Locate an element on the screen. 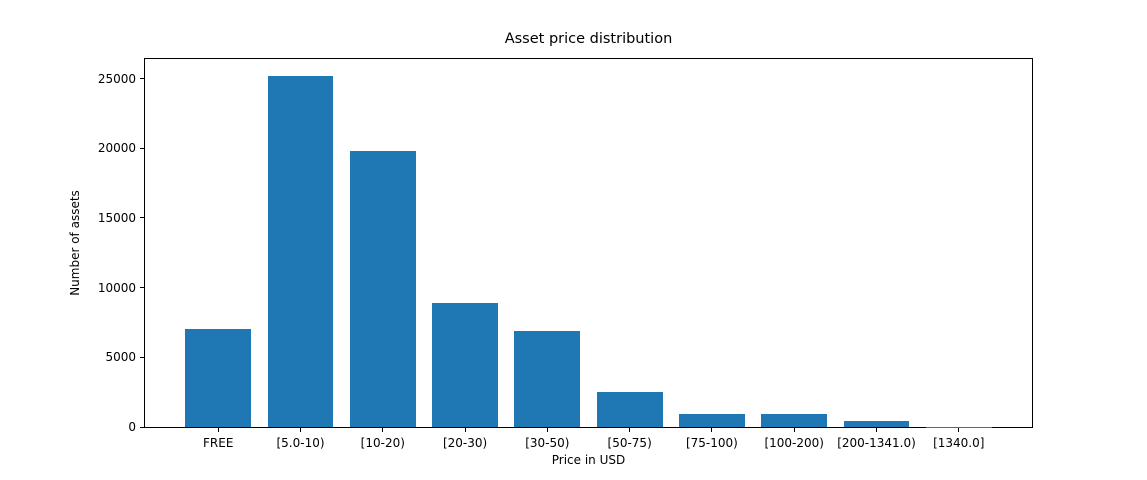  x-tick-label: FREE is located at coordinates (218, 443).